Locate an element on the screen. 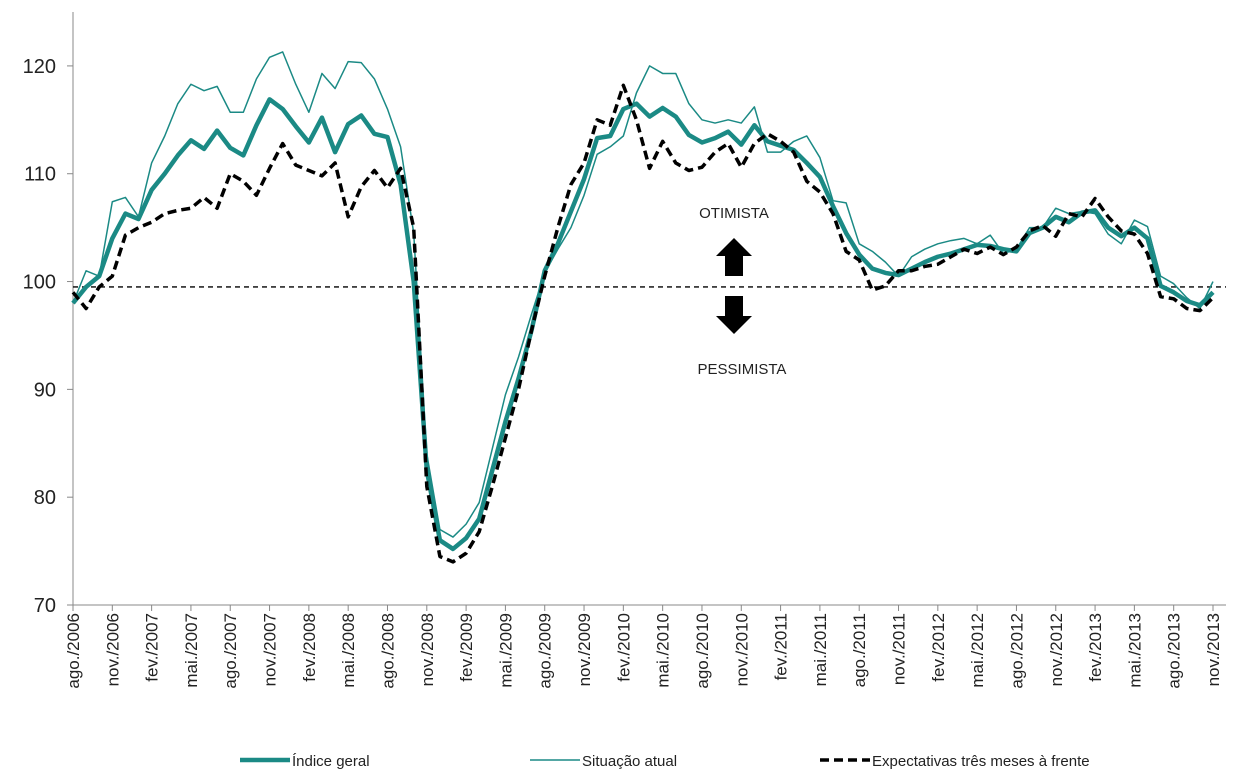  x-tick-label: nov./2010 is located at coordinates (741, 649).